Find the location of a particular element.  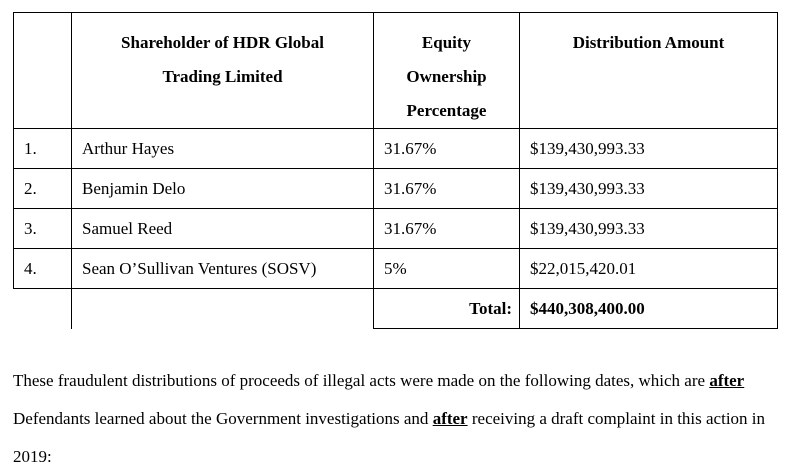

header-equity: Equity Ownership Percentage is located at coordinates (446, 70).